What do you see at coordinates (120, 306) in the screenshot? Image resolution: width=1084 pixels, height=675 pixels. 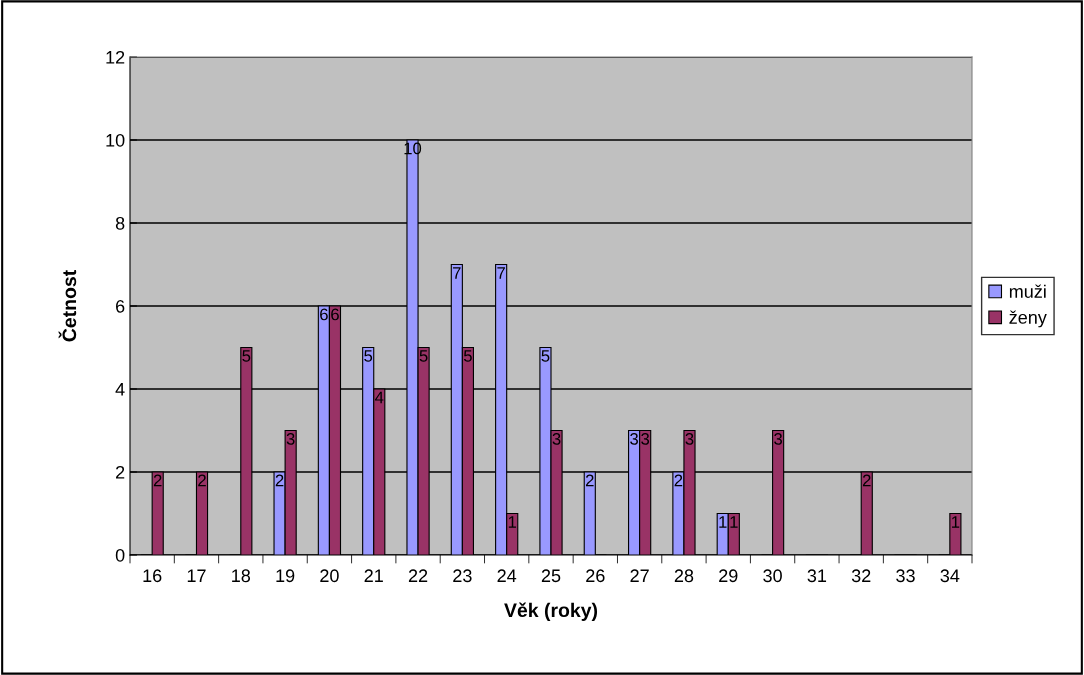 I see `y-tick-label: 6` at bounding box center [120, 306].